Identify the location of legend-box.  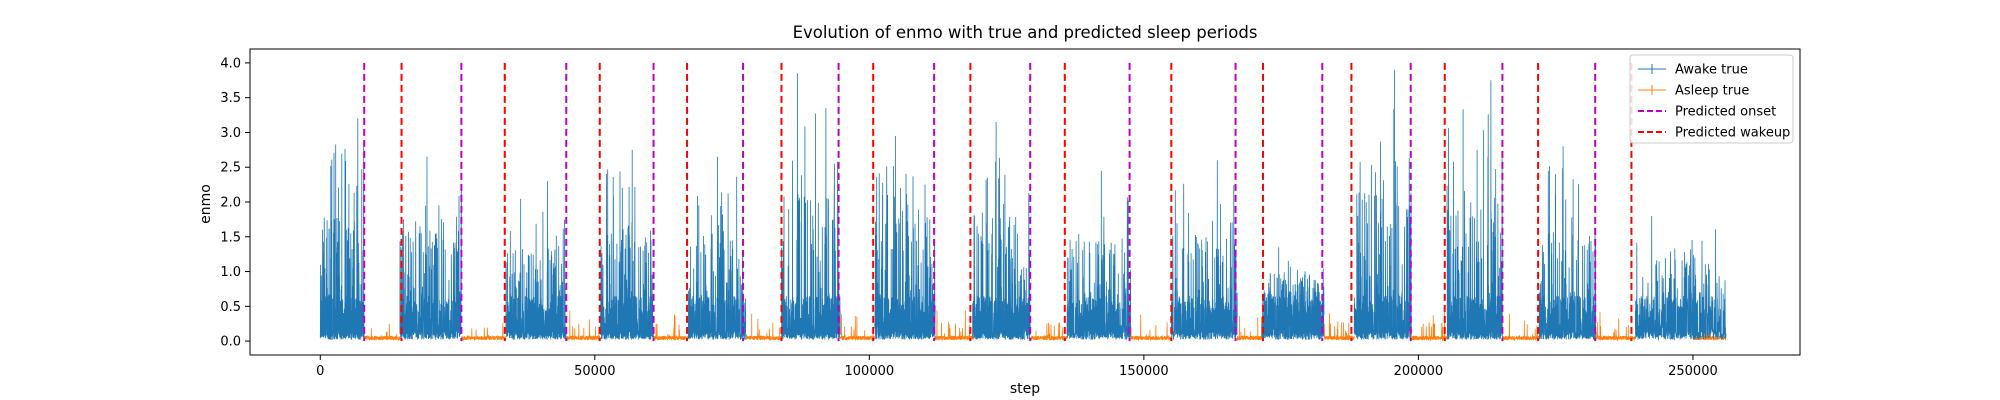
(1711, 99).